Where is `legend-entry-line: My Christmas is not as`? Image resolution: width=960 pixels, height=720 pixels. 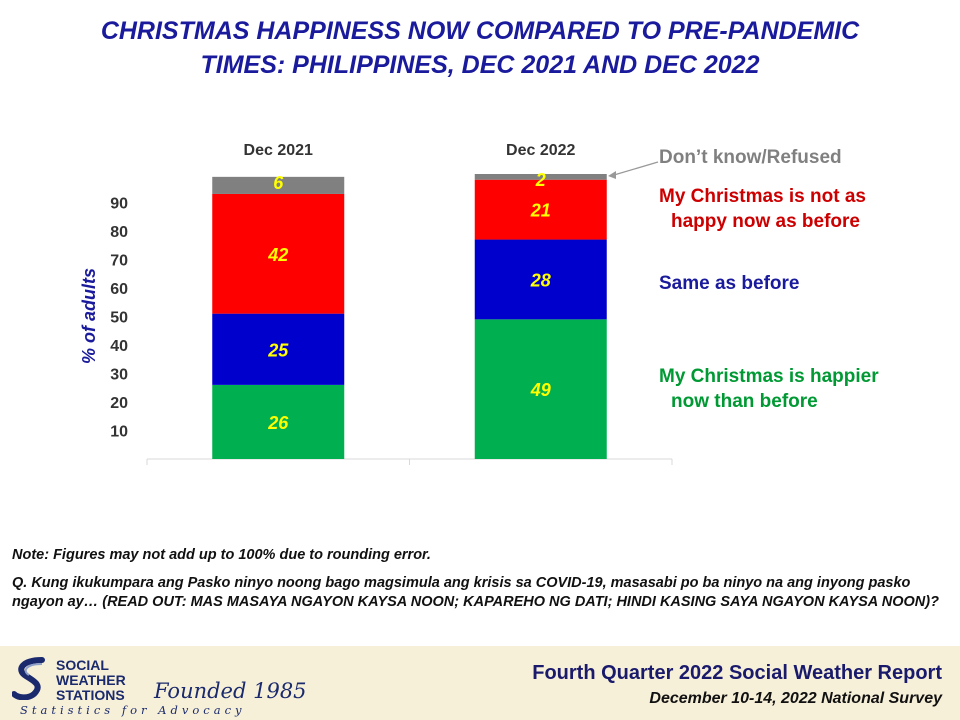
legend-entry-line: My Christmas is not as is located at coordinates (762, 196).